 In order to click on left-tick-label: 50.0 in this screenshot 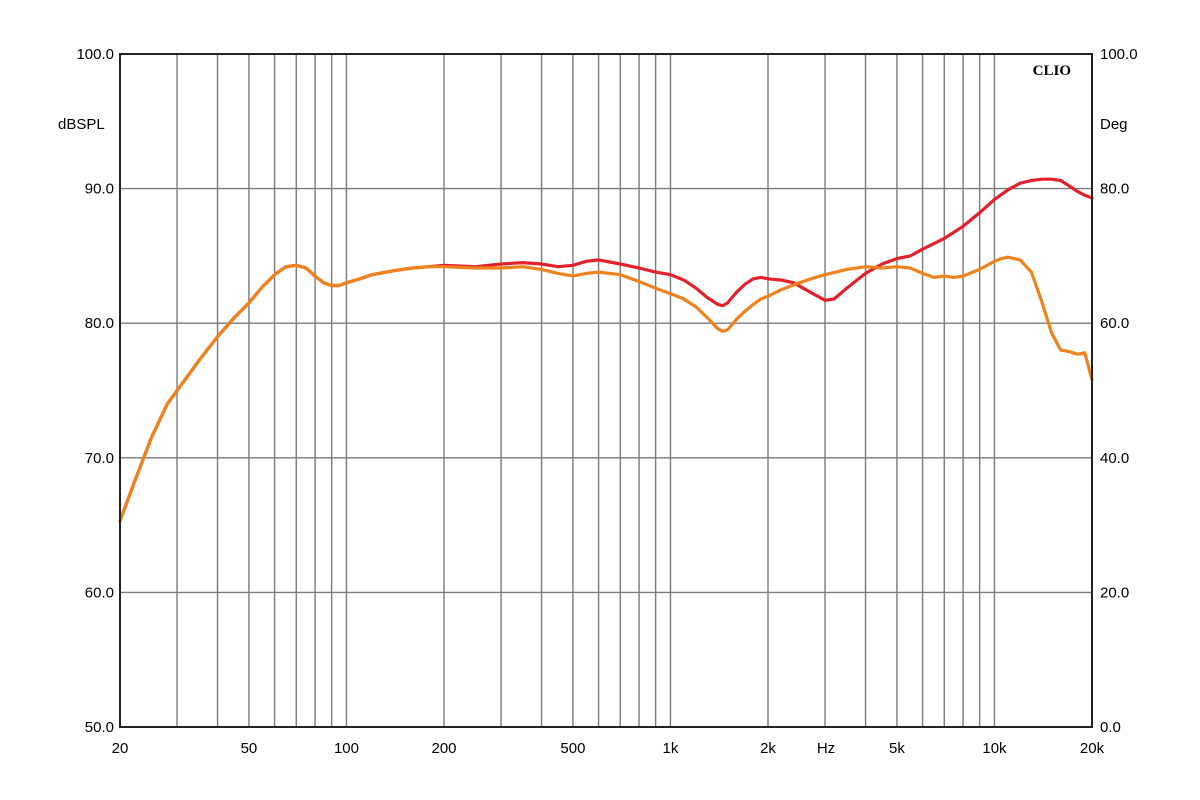, I will do `click(99, 727)`.